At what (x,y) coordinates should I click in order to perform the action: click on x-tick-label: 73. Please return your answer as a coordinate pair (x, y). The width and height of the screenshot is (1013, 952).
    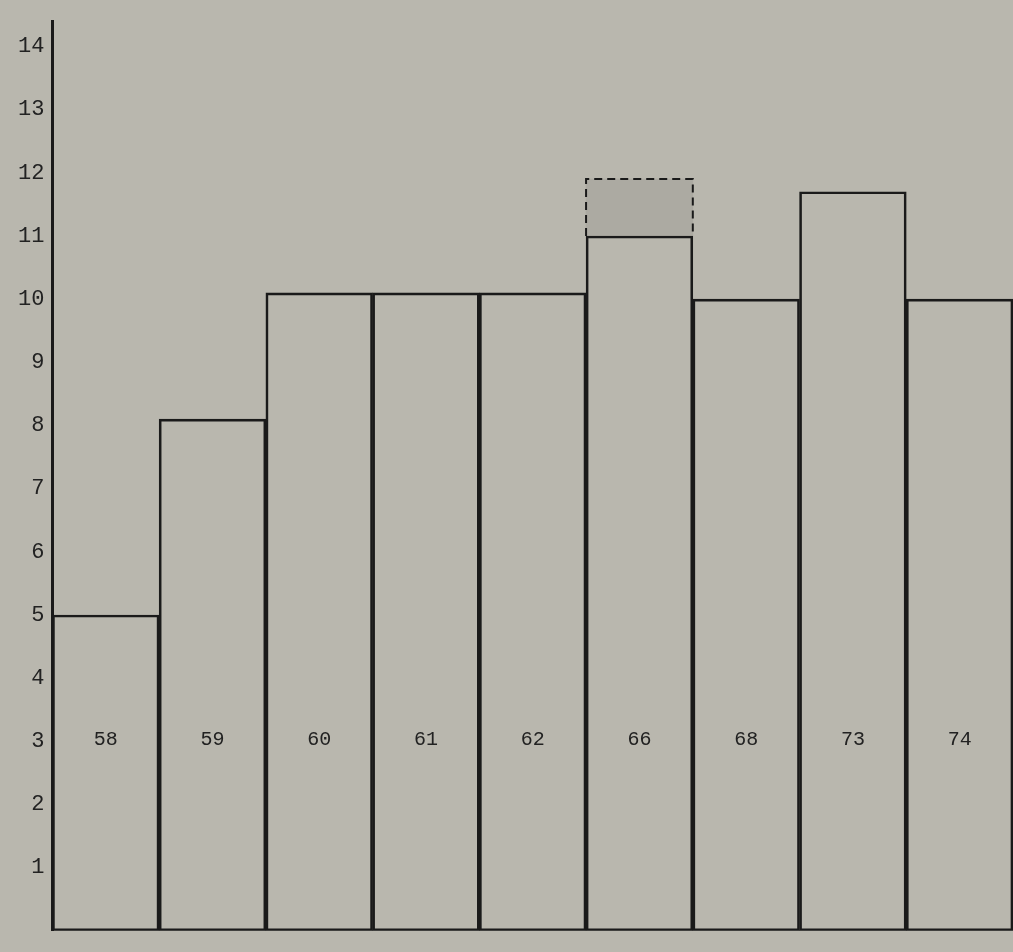
    Looking at the image, I should click on (852, 740).